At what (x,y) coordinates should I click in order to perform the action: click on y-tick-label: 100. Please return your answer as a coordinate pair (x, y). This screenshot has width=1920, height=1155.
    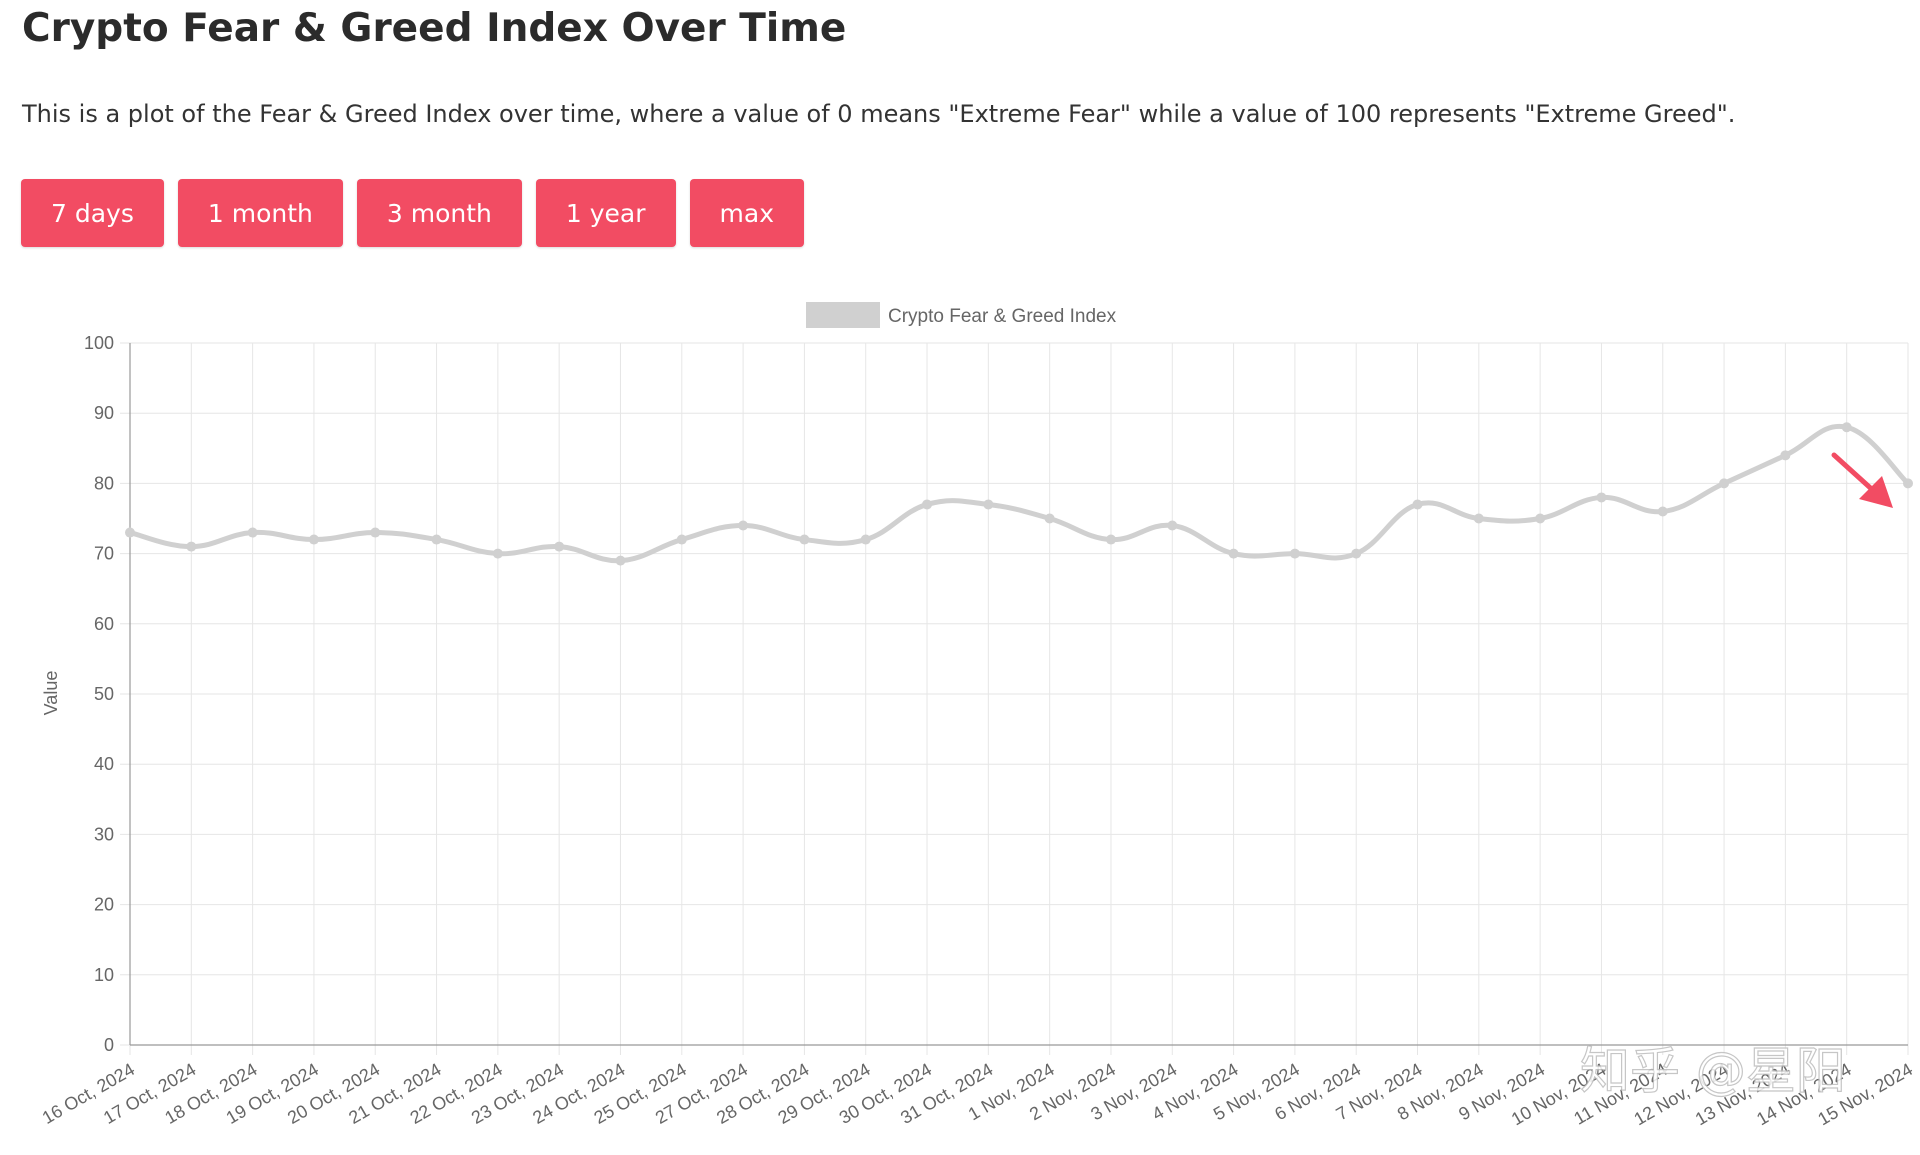
    Looking at the image, I should click on (99, 343).